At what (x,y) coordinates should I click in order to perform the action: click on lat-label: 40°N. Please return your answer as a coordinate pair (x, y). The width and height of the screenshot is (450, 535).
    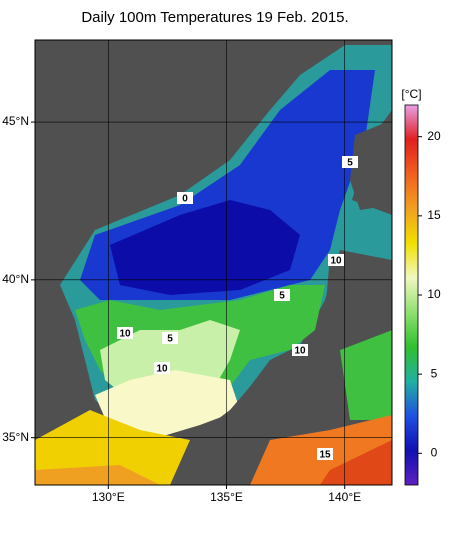
    Looking at the image, I should click on (15, 279).